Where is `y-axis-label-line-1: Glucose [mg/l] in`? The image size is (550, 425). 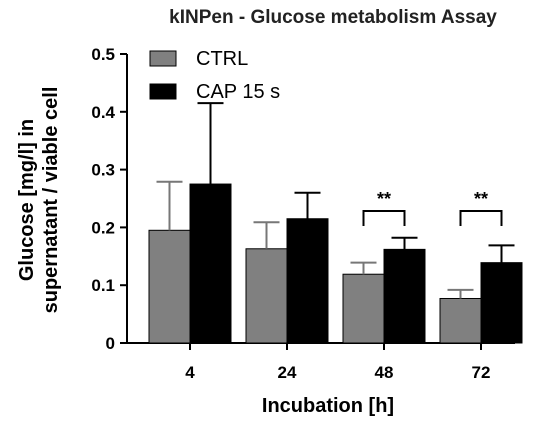 y-axis-label-line-1: Glucose [mg/l] in is located at coordinates (27, 200).